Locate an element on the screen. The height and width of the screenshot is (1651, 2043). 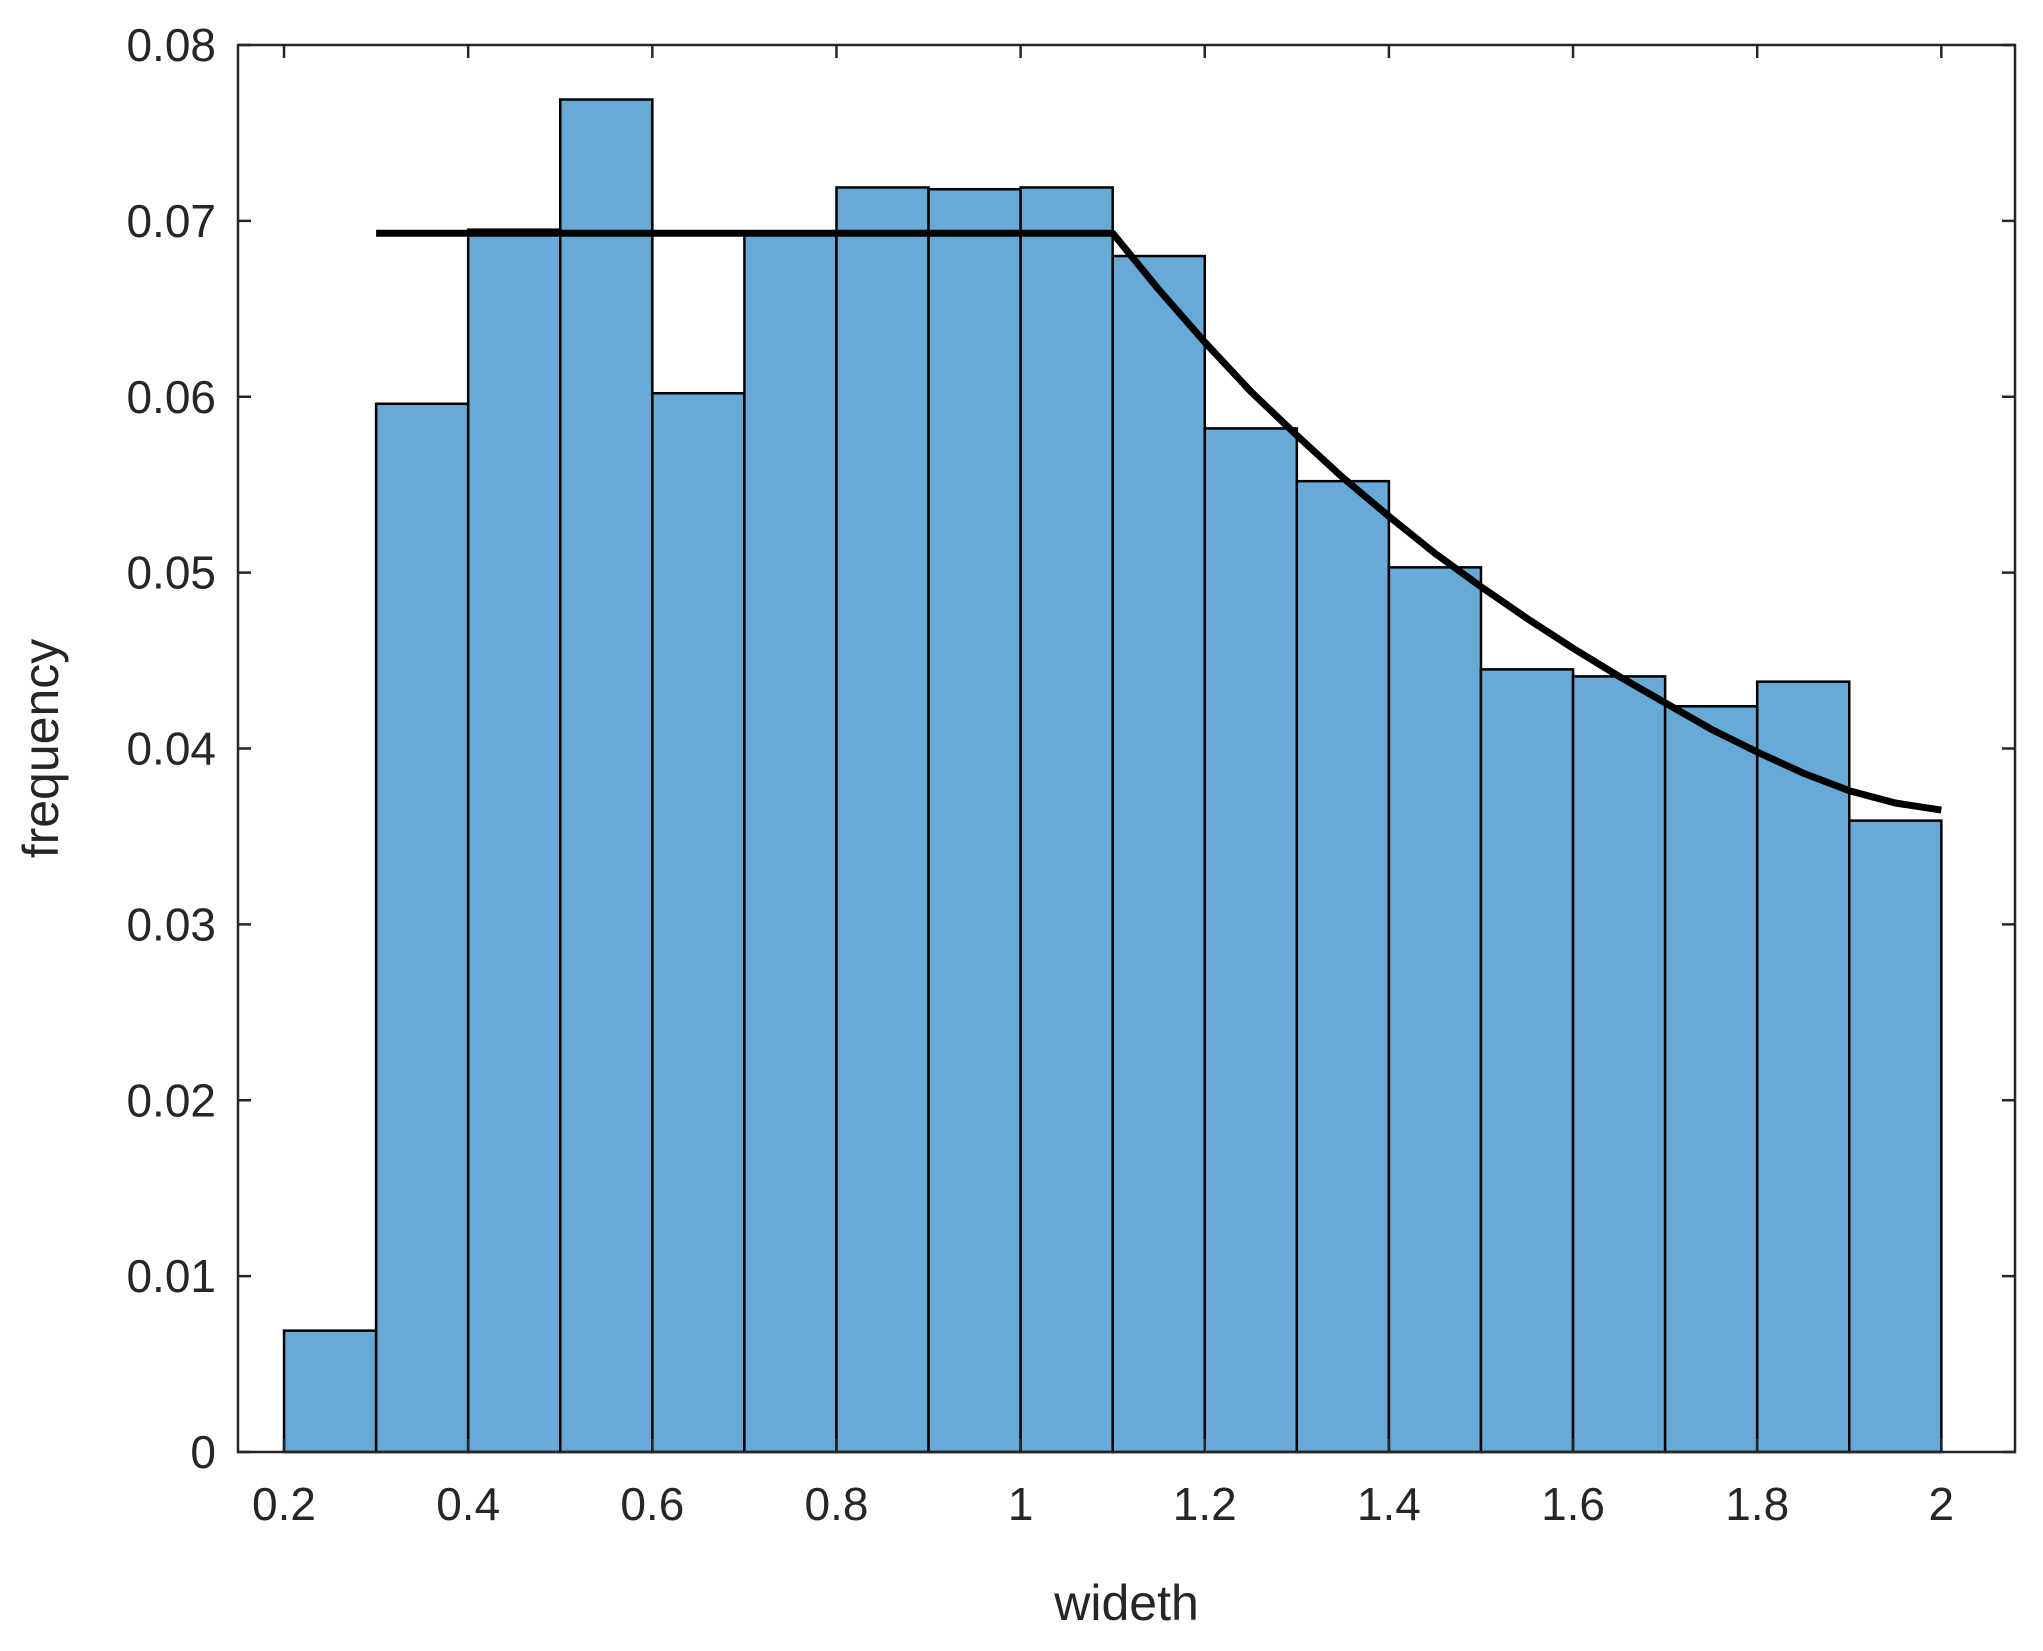
y-tick-label: 0.01 is located at coordinates (171, 1276).